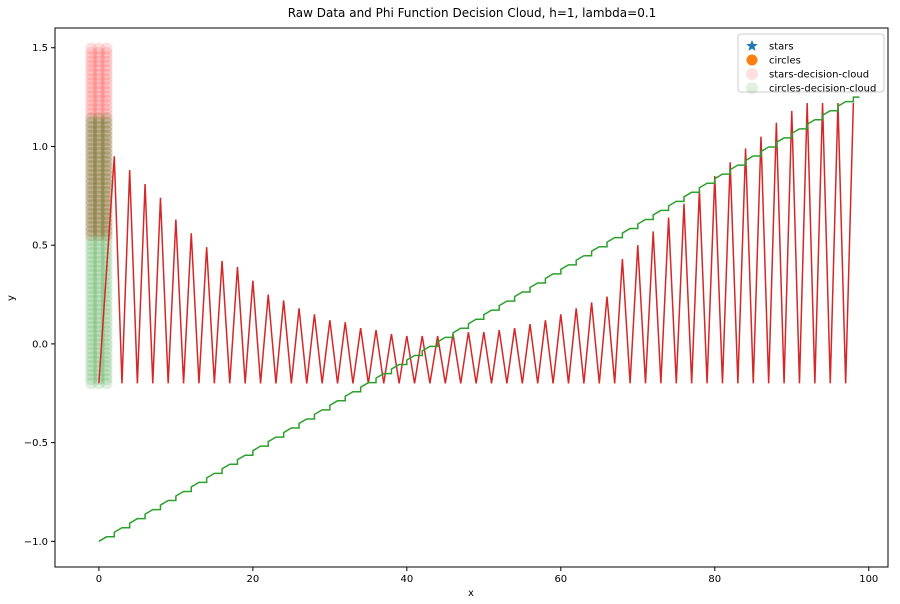 This screenshot has width=900, height=604. What do you see at coordinates (868, 579) in the screenshot?
I see `x-tick-label: 100` at bounding box center [868, 579].